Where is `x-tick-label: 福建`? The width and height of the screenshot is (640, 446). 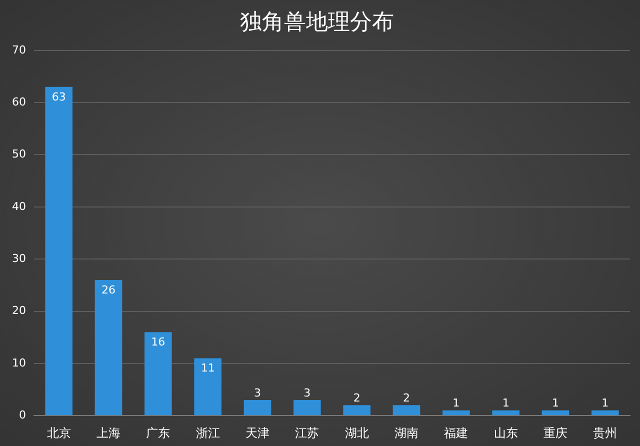
x-tick-label: 福建 is located at coordinates (456, 433).